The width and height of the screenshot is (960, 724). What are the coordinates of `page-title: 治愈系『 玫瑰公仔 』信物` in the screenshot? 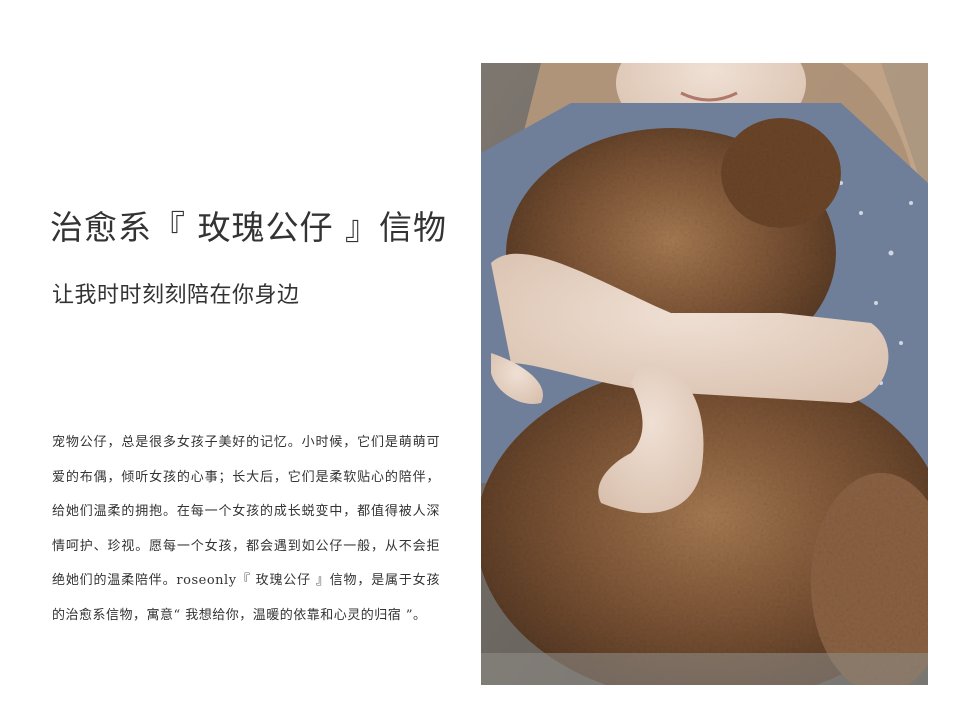 It's located at (248, 227).